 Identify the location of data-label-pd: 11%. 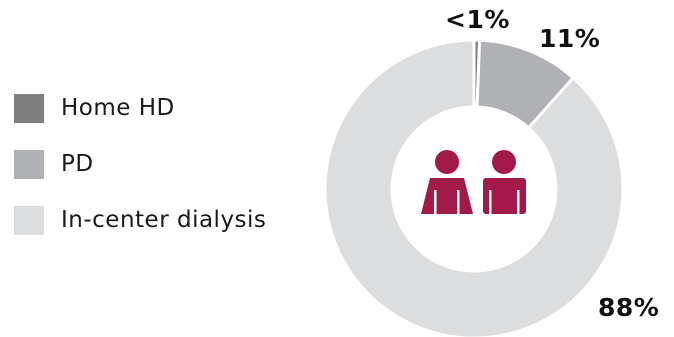
(570, 38).